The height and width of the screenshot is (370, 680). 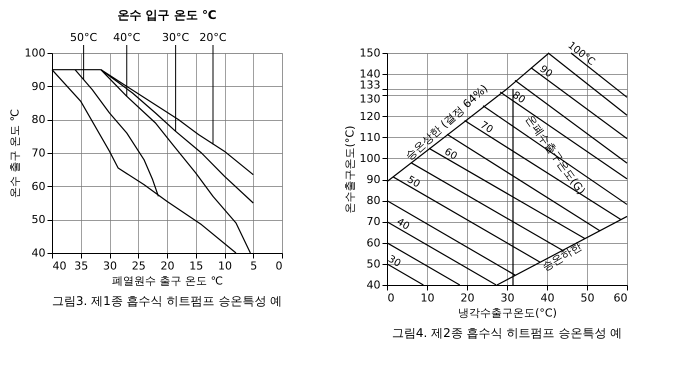 I want to click on legend-title: 온수 입구 온도 ℃, so click(x=167, y=15).